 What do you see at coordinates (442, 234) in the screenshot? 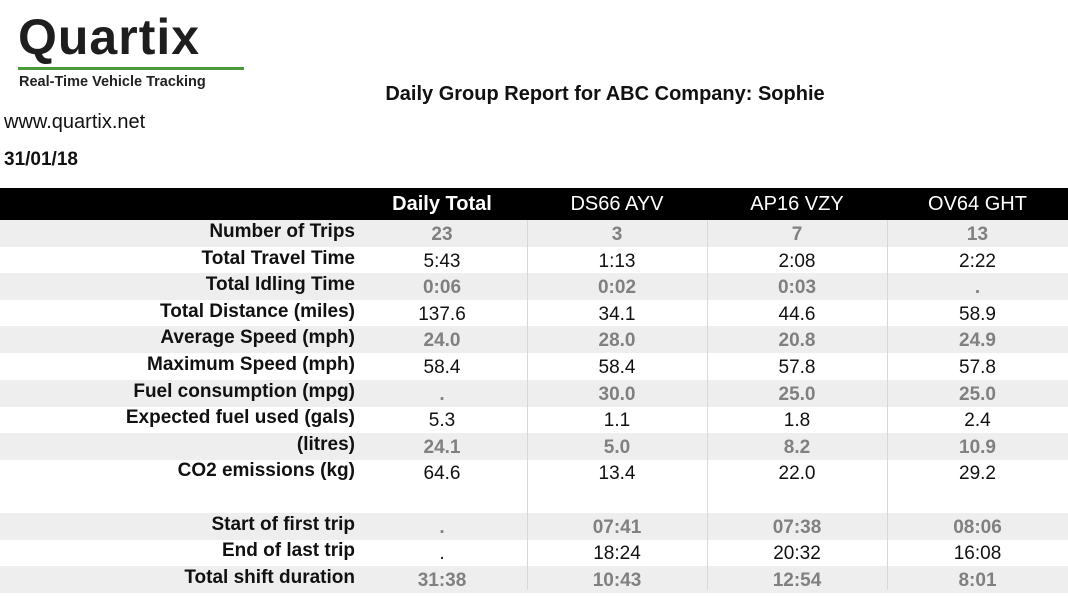
I see `cell: 23` at bounding box center [442, 234].